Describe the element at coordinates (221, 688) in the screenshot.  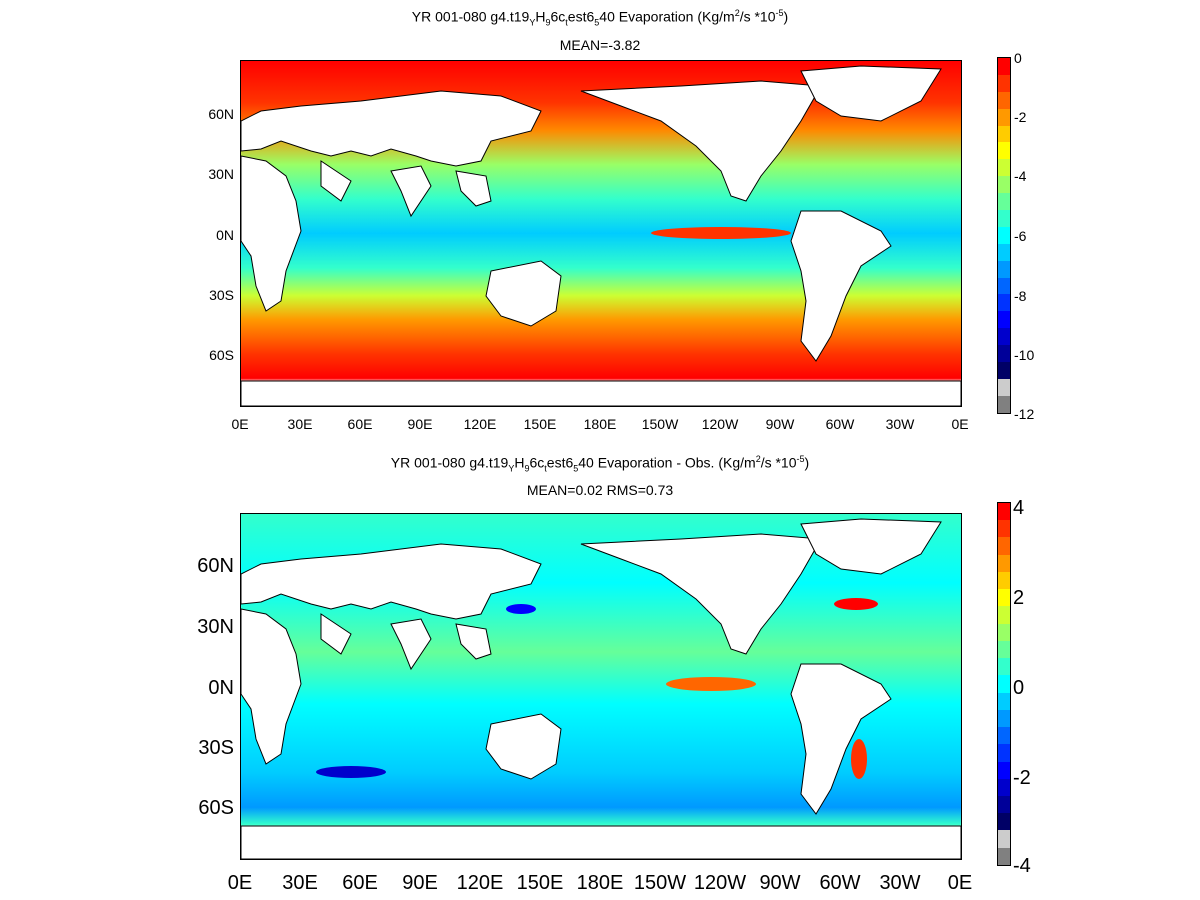
I see `bottom-lat-label-0n: 0N` at that location.